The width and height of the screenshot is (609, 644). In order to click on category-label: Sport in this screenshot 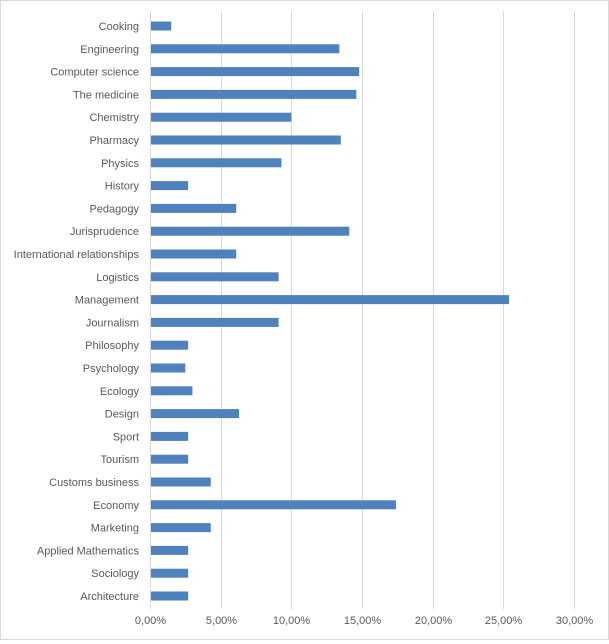, I will do `click(126, 437)`.